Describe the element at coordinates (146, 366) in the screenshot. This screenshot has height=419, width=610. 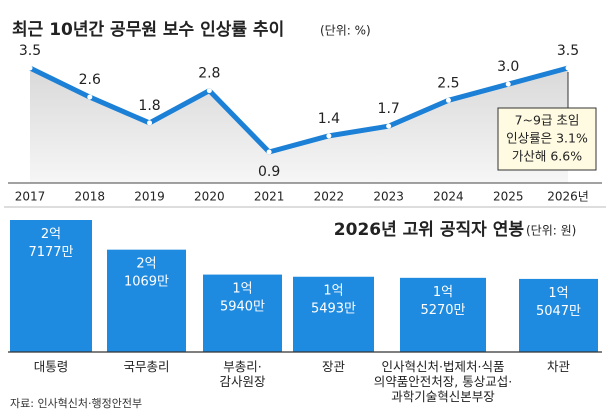
I see `category-label: 국무총리` at that location.